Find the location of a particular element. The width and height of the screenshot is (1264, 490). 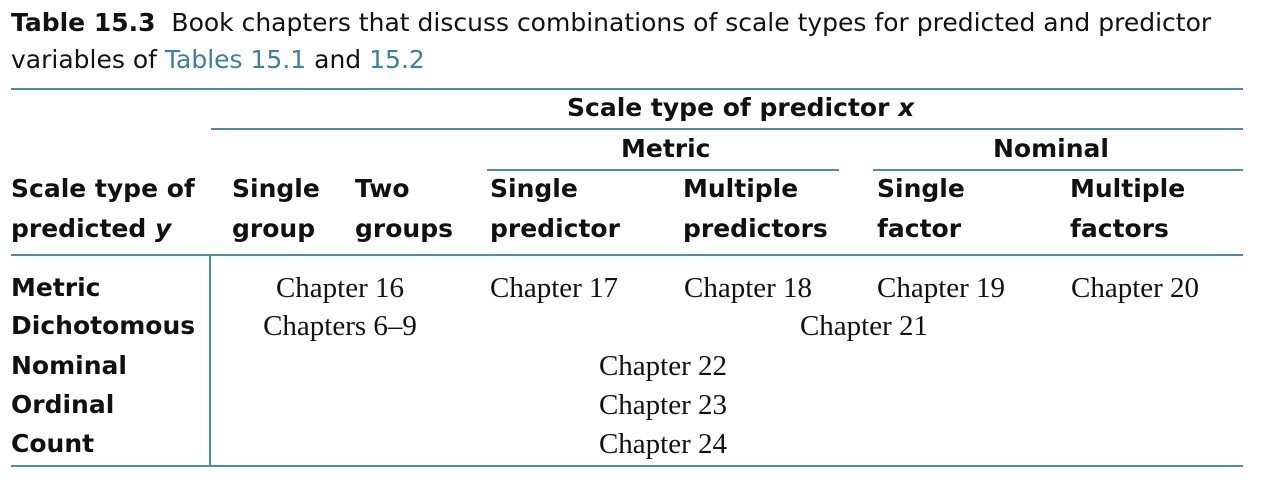

metric-group-header: Metric is located at coordinates (666, 148).